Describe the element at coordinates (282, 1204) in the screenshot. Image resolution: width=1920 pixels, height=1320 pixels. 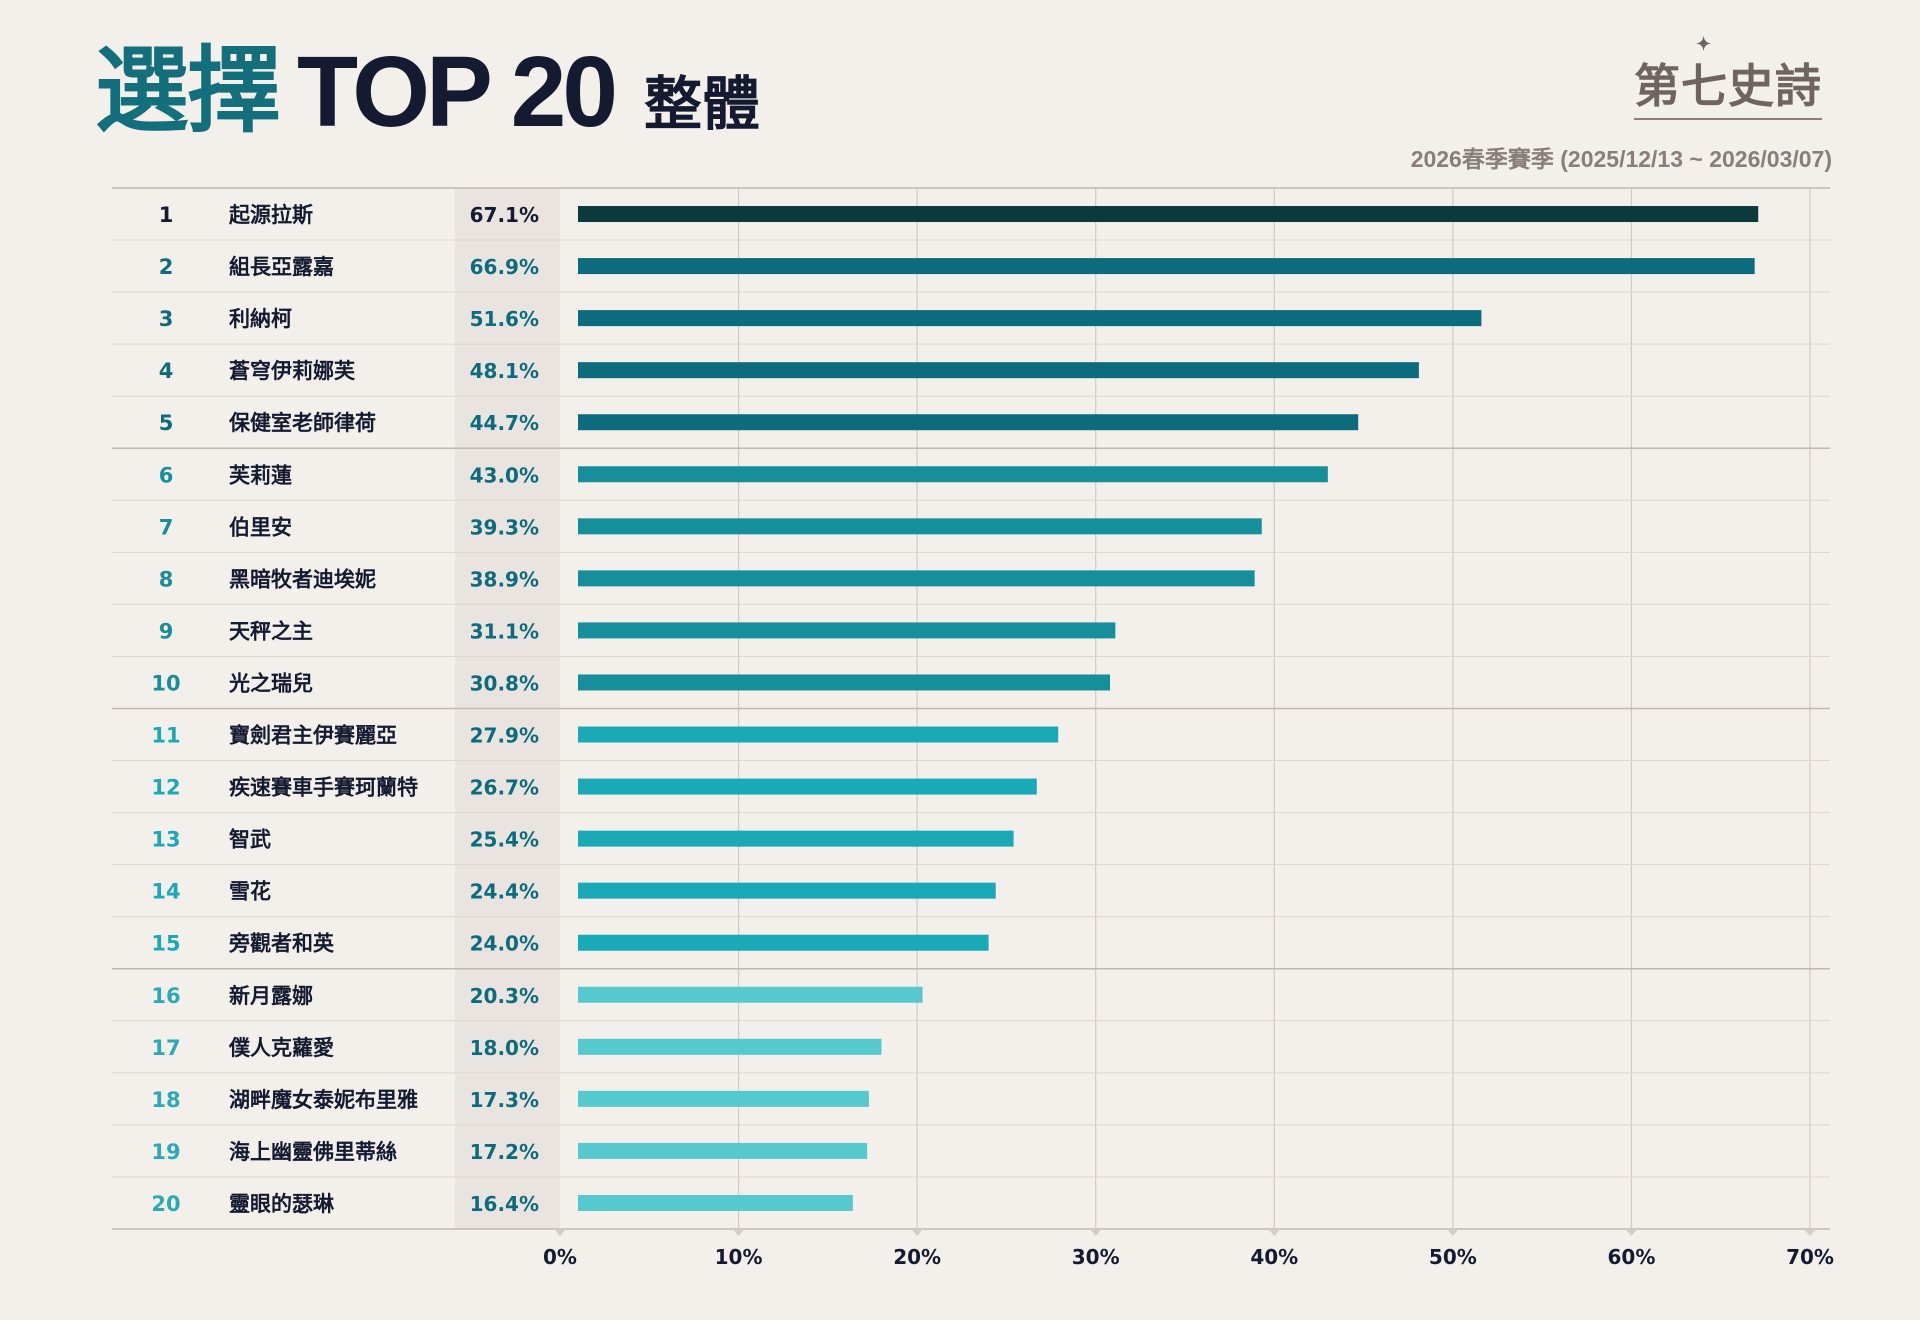
I see `hero-name-label: 靈眼的瑟琳` at that location.